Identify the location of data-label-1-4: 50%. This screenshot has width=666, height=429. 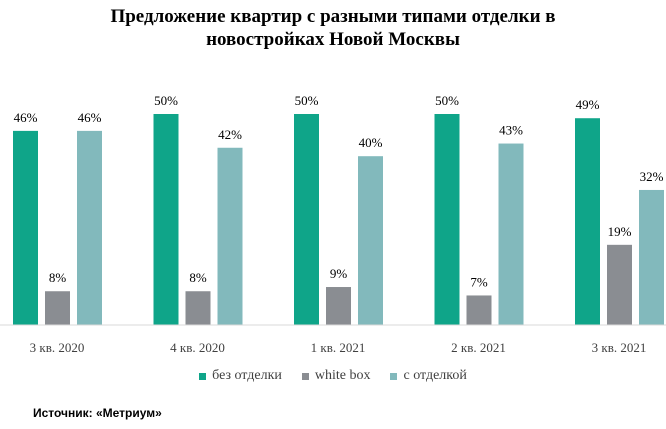
(447, 100).